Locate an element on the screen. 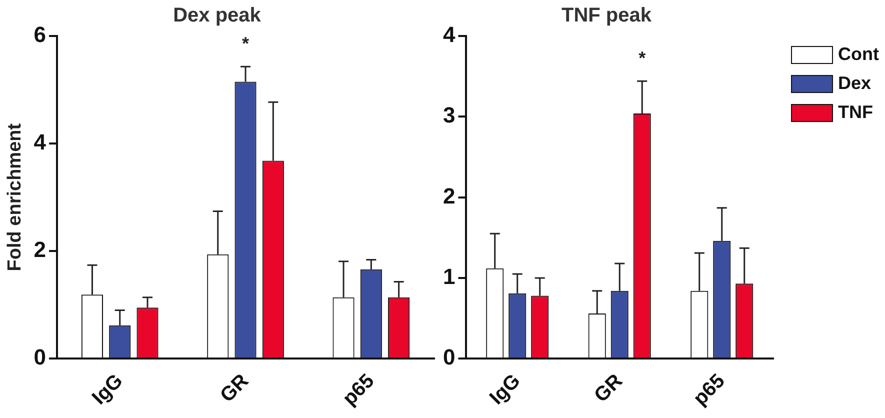  y-tick-label: 6 is located at coordinates (40, 35).